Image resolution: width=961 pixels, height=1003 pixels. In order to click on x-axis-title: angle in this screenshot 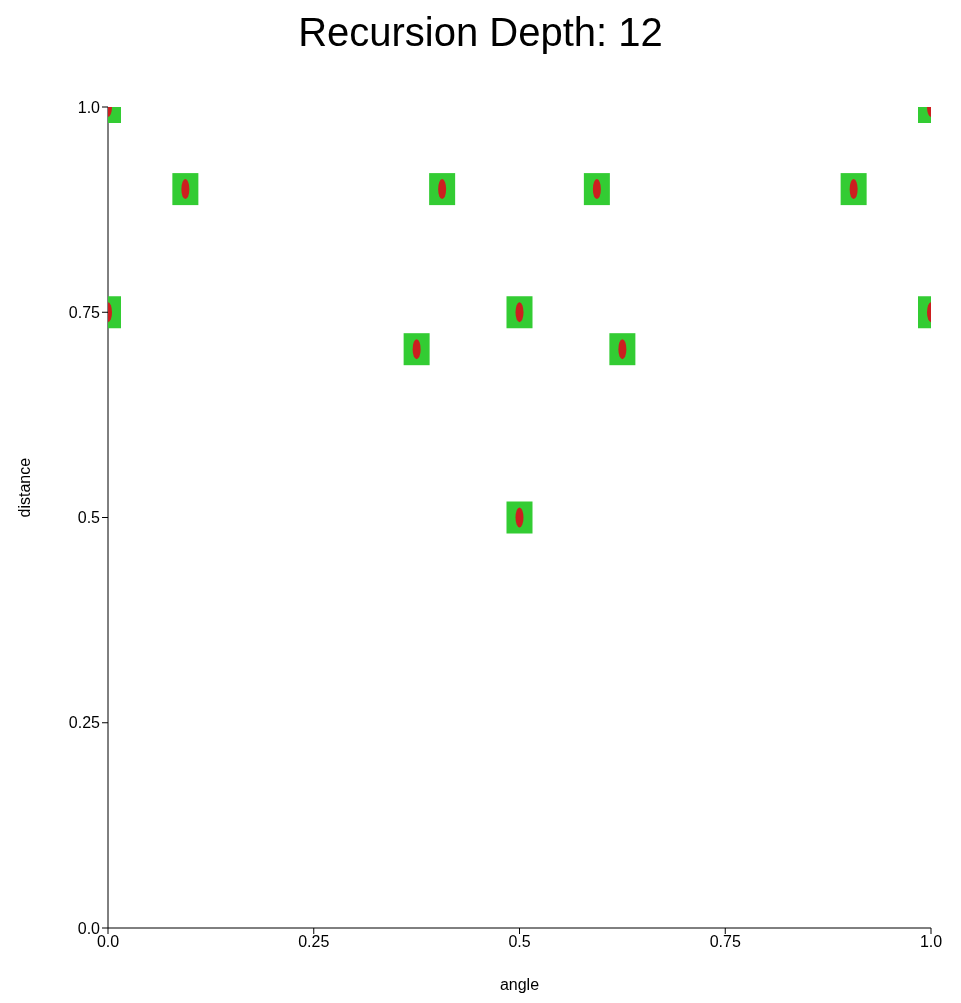, I will do `click(519, 984)`.